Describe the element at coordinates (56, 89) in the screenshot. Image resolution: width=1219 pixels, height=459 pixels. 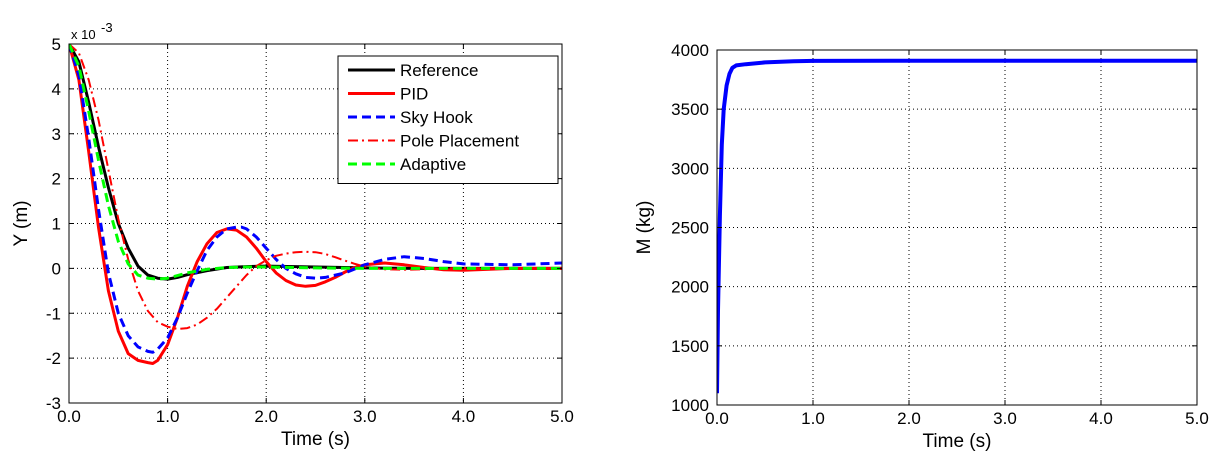
I see `y-tick-label: 4` at that location.